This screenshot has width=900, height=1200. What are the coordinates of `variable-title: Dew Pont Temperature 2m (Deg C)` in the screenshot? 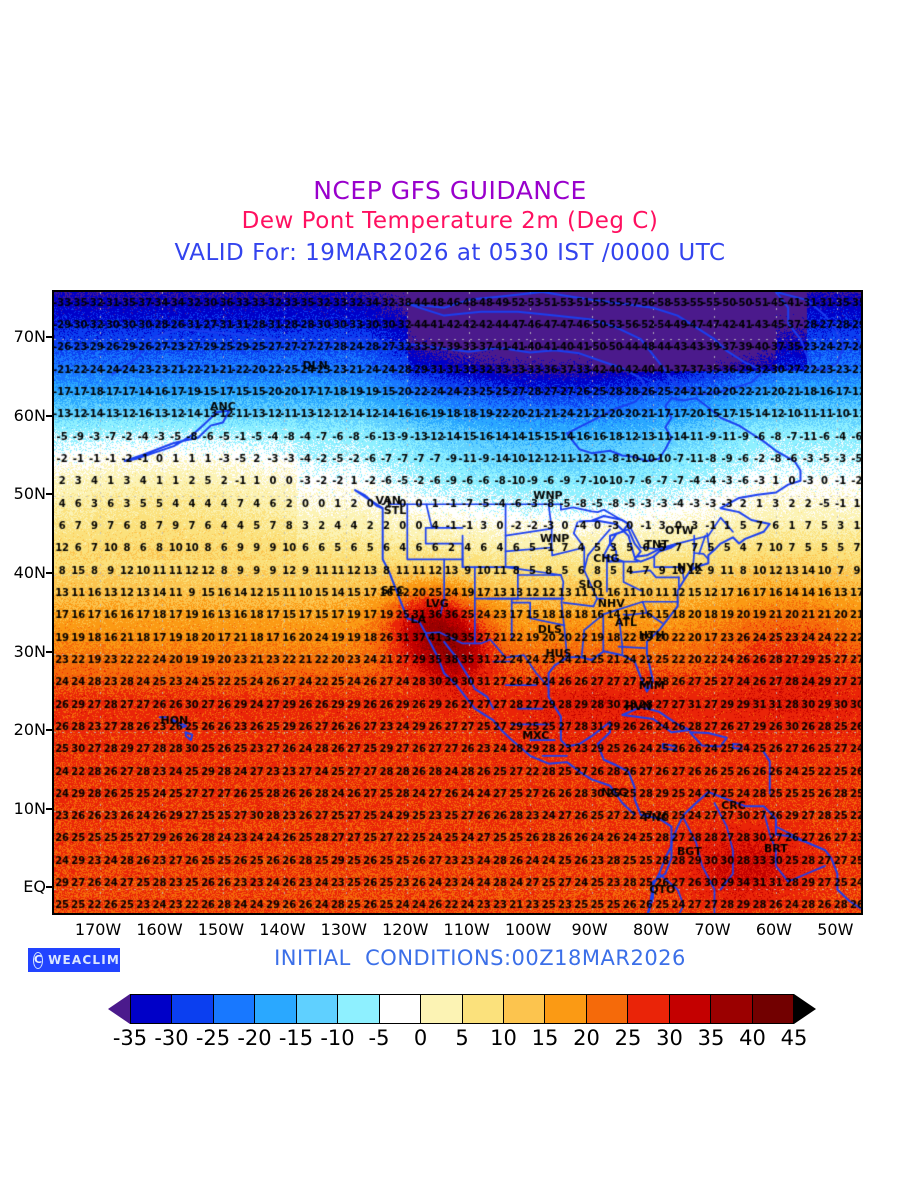 It's located at (450, 221).